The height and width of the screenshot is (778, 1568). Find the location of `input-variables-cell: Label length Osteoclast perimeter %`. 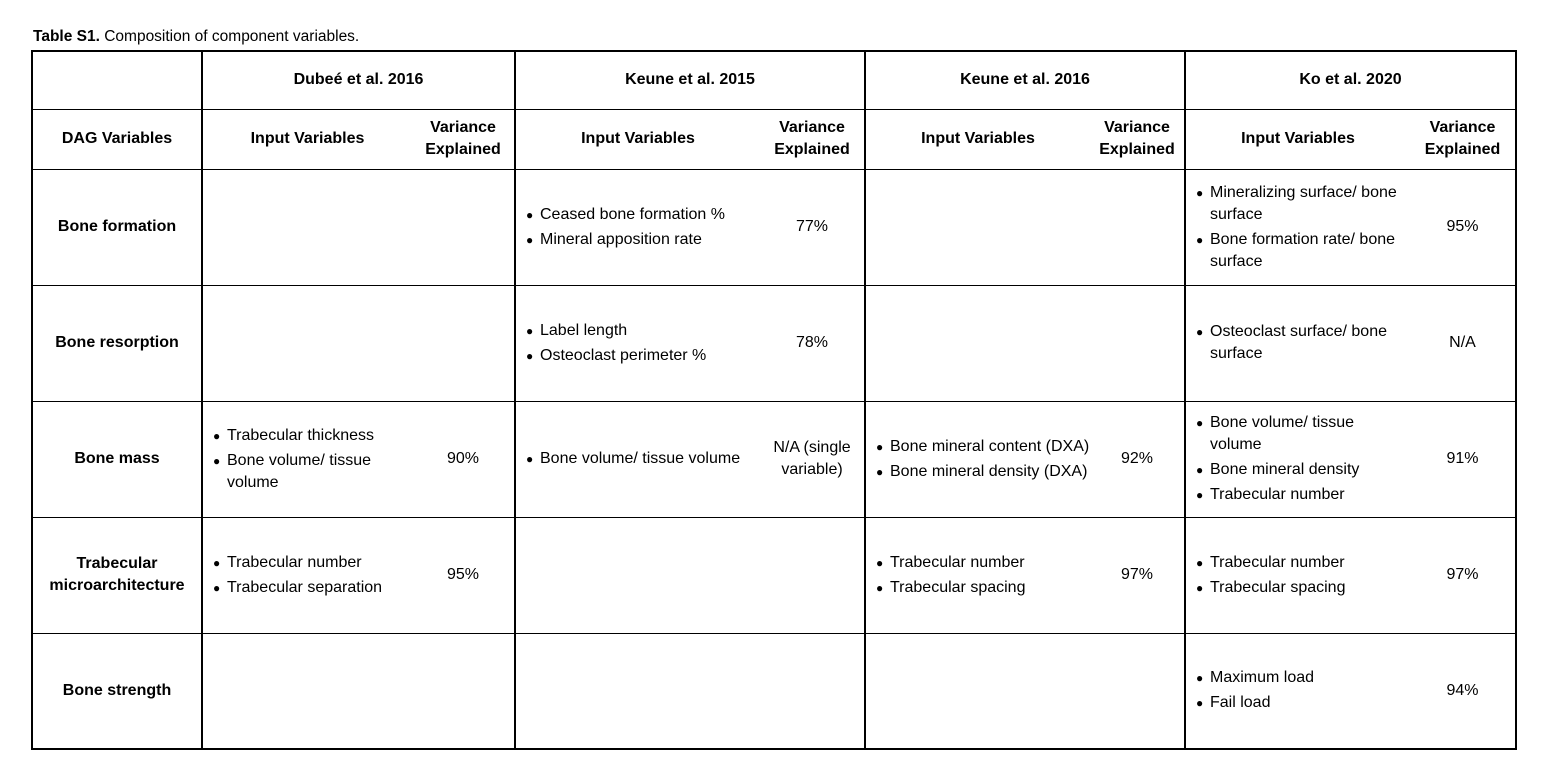

input-variables-cell: Label length Osteoclast perimeter % is located at coordinates (637, 343).